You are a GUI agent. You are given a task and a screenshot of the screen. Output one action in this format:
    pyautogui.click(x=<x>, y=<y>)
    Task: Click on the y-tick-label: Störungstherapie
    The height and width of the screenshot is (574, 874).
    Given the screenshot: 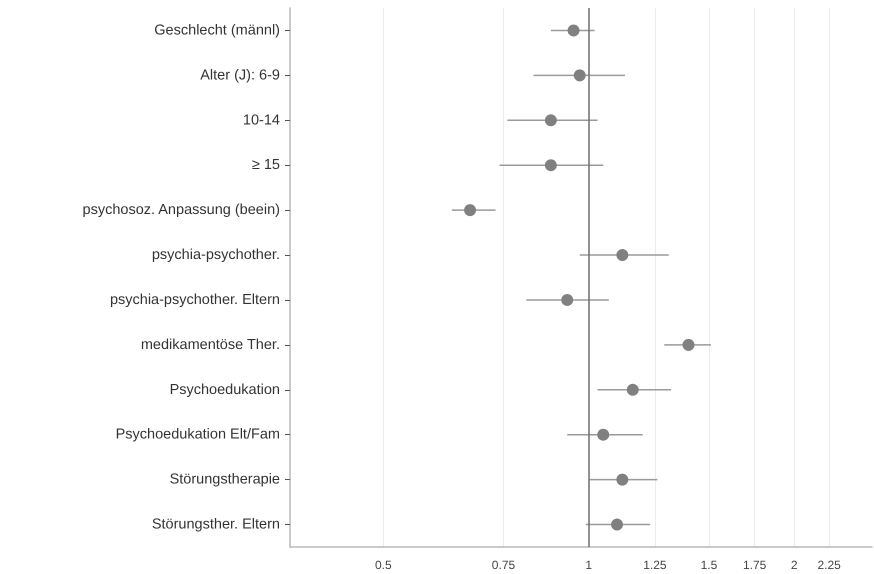 What is the action you would take?
    pyautogui.click(x=225, y=480)
    